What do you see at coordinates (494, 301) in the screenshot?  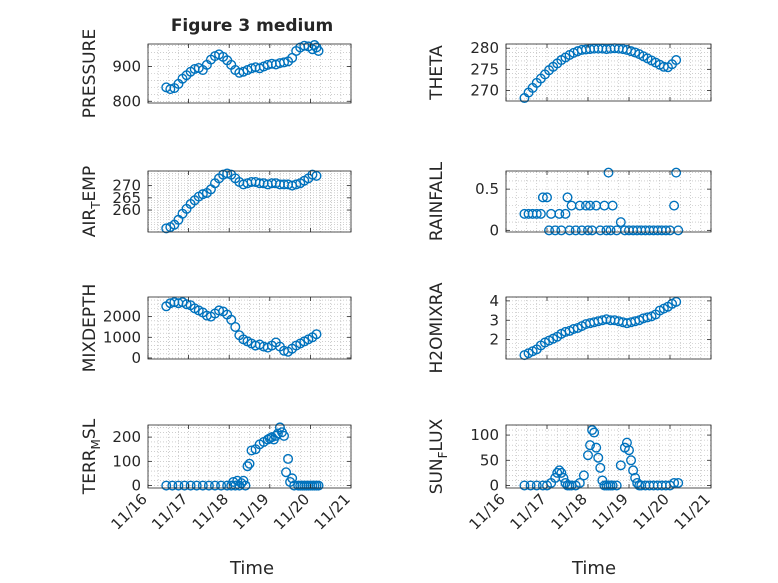 I see `y-tick-label: 4` at bounding box center [494, 301].